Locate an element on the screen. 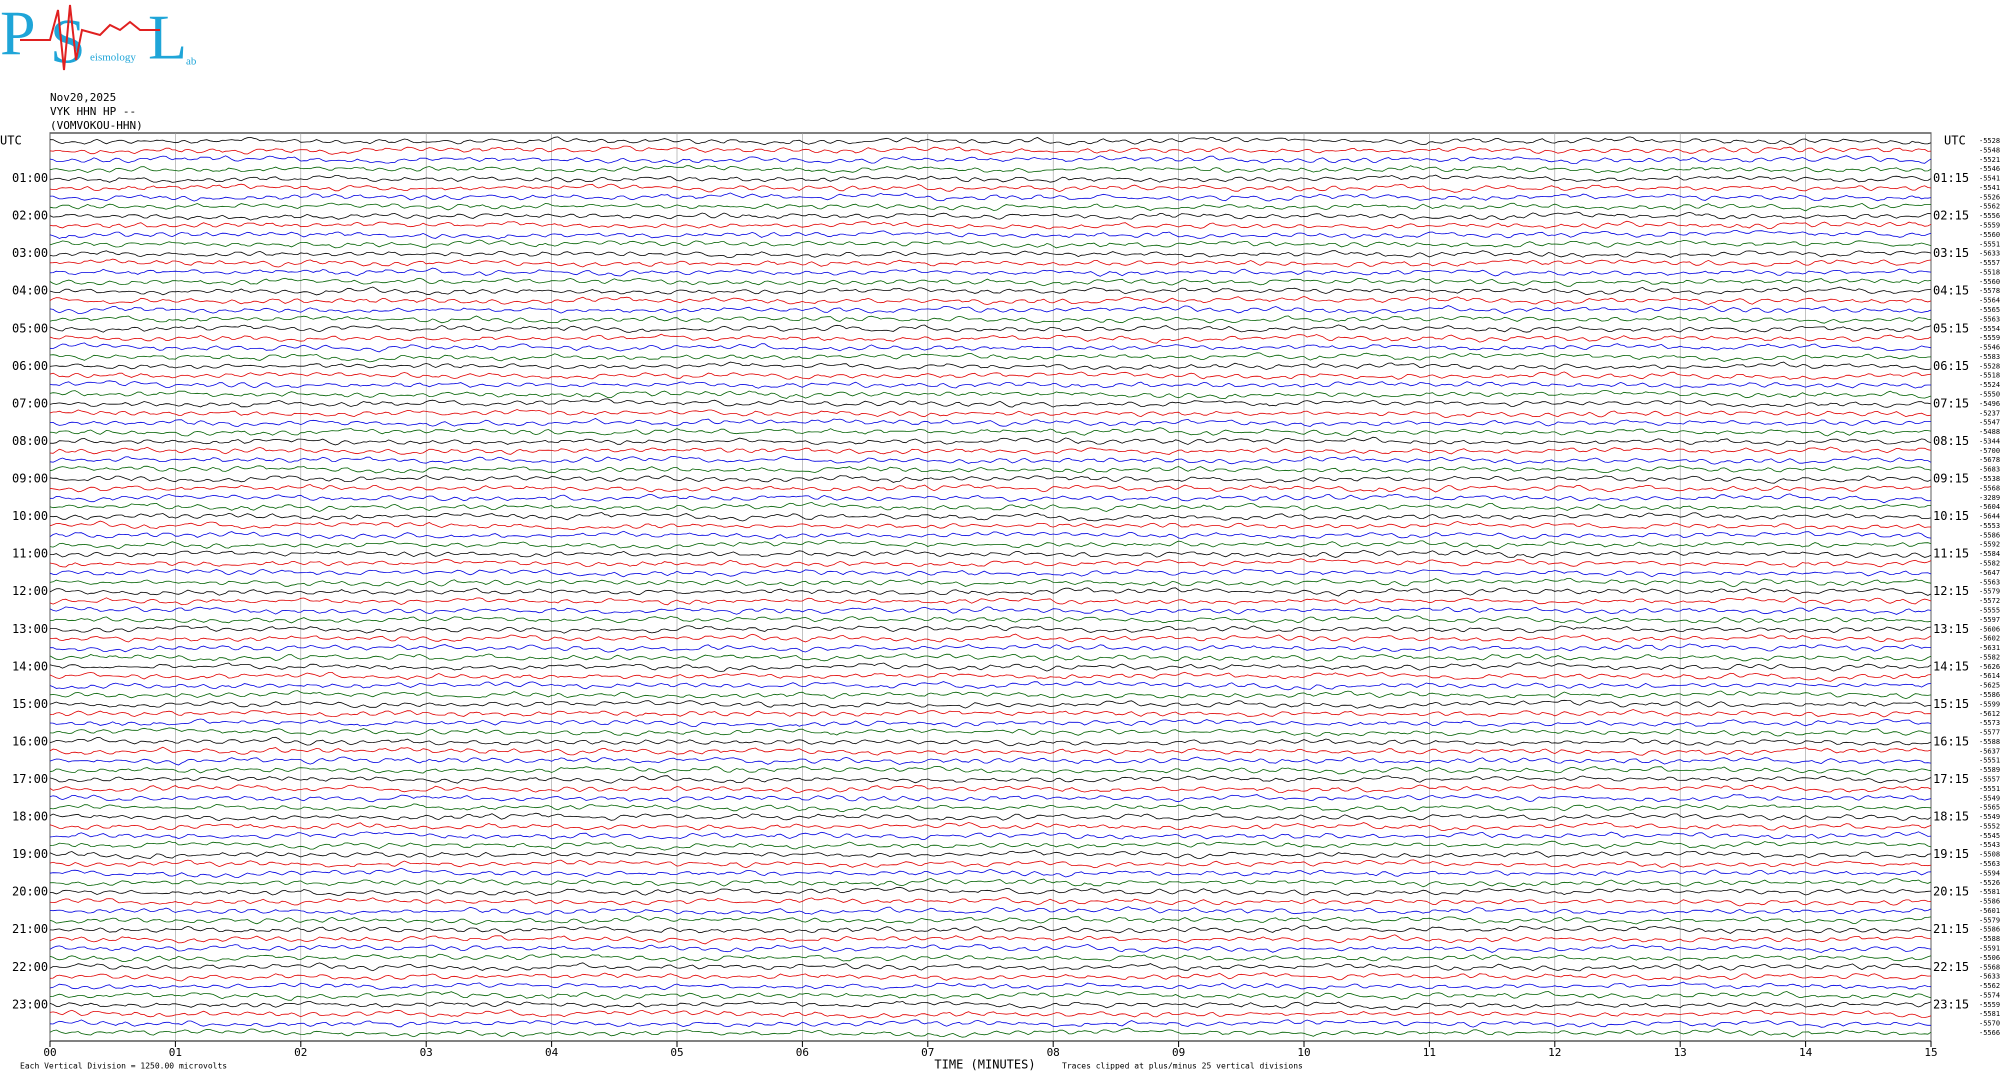 The width and height of the screenshot is (2010, 1084). trace-offset: -5625 is located at coordinates (1989, 686).